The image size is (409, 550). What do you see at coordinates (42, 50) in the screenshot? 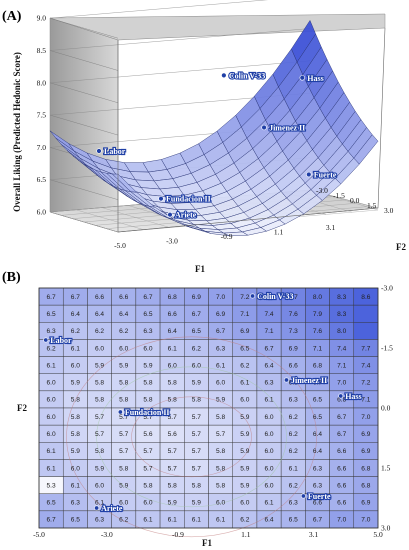
I see `z-tick-label: 8.5` at bounding box center [42, 50].